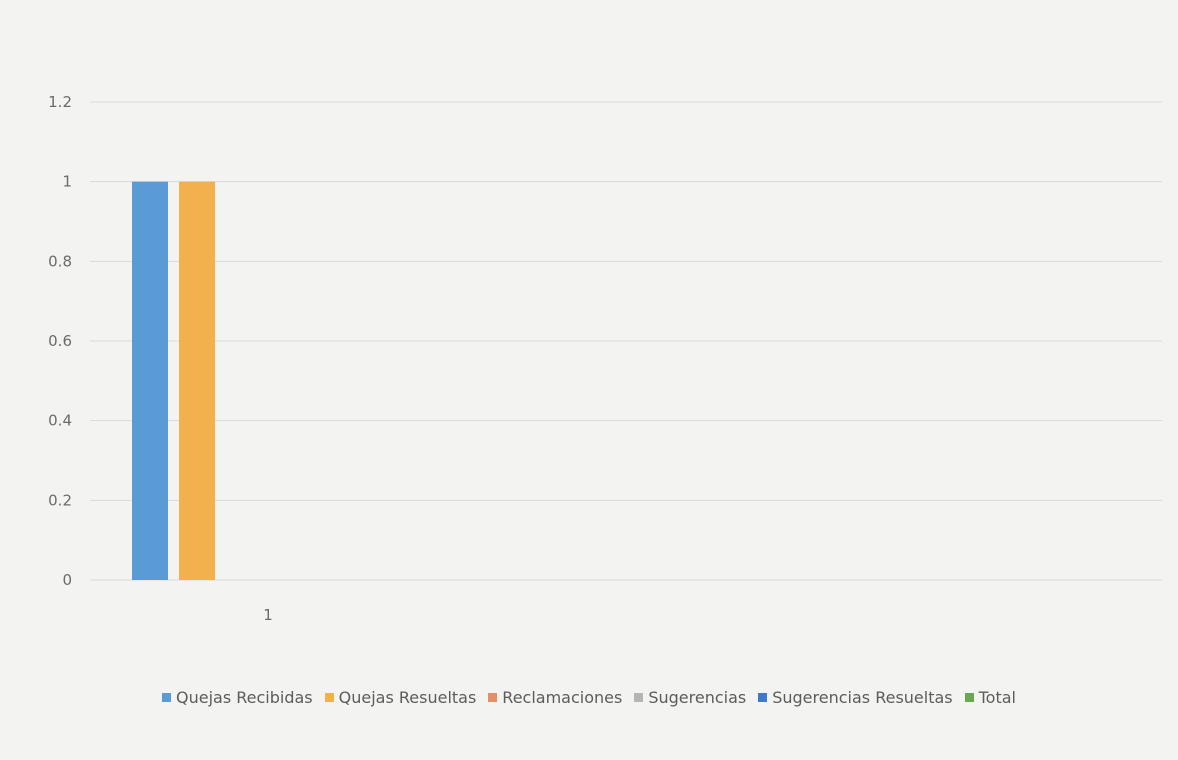 This screenshot has width=1178, height=760. I want to click on legend-item: Quejas Resueltas, so click(400, 697).